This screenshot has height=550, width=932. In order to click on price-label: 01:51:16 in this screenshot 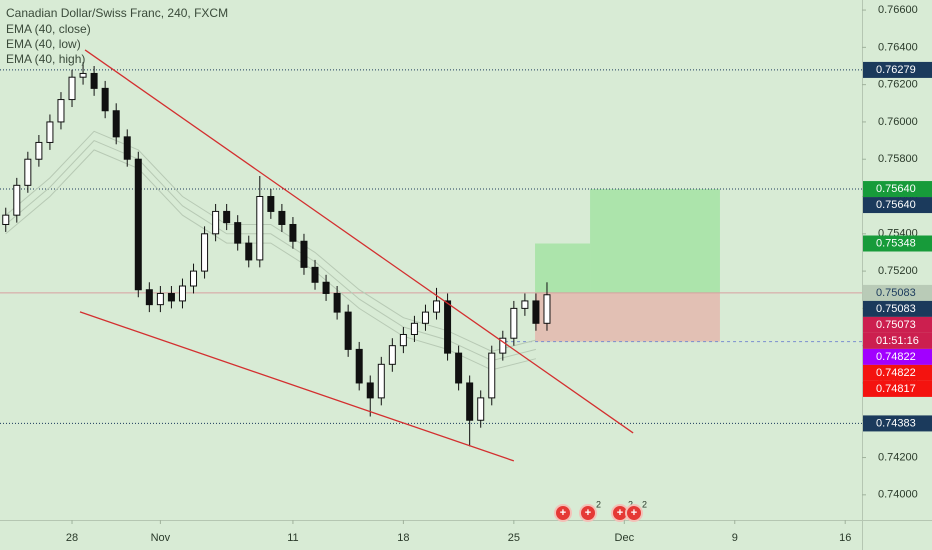, I will do `click(897, 341)`.